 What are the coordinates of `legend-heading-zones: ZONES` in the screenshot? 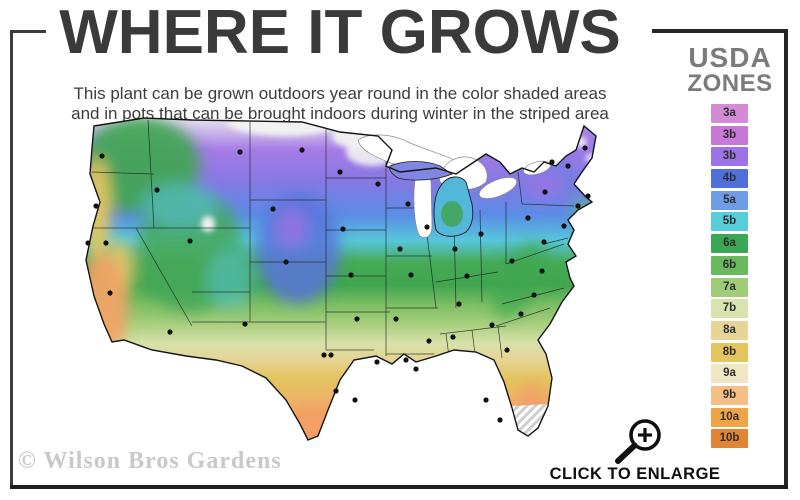 It's located at (730, 83).